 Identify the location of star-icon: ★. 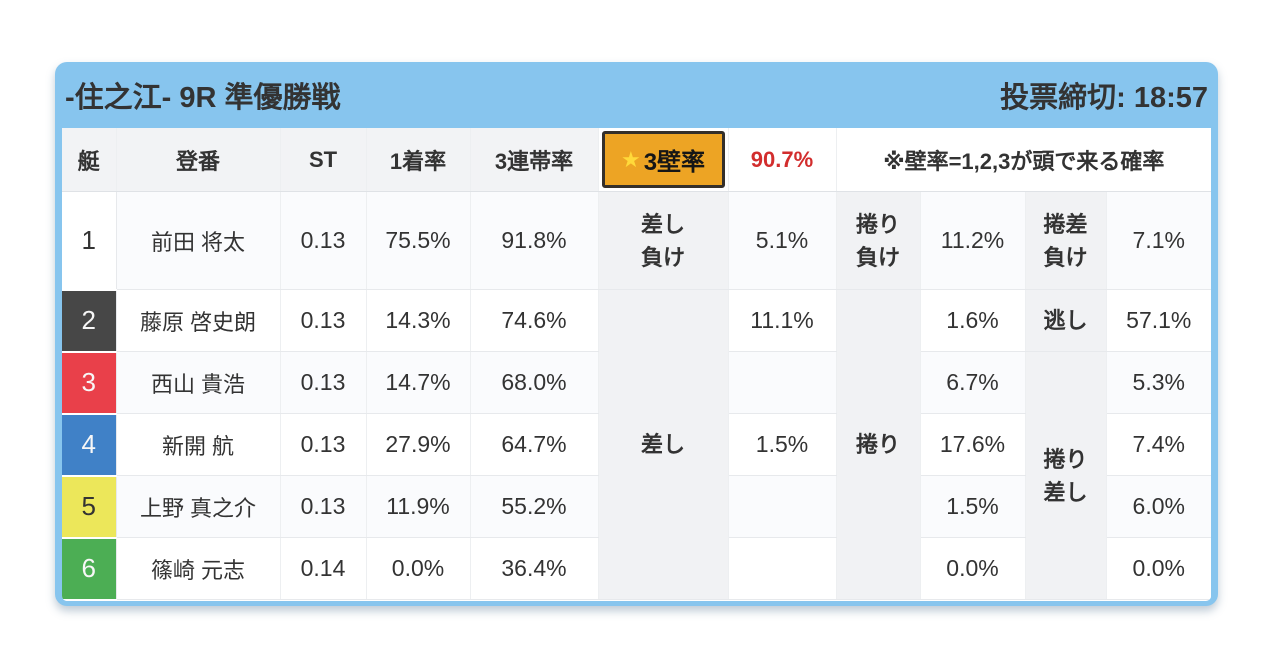
(630, 159).